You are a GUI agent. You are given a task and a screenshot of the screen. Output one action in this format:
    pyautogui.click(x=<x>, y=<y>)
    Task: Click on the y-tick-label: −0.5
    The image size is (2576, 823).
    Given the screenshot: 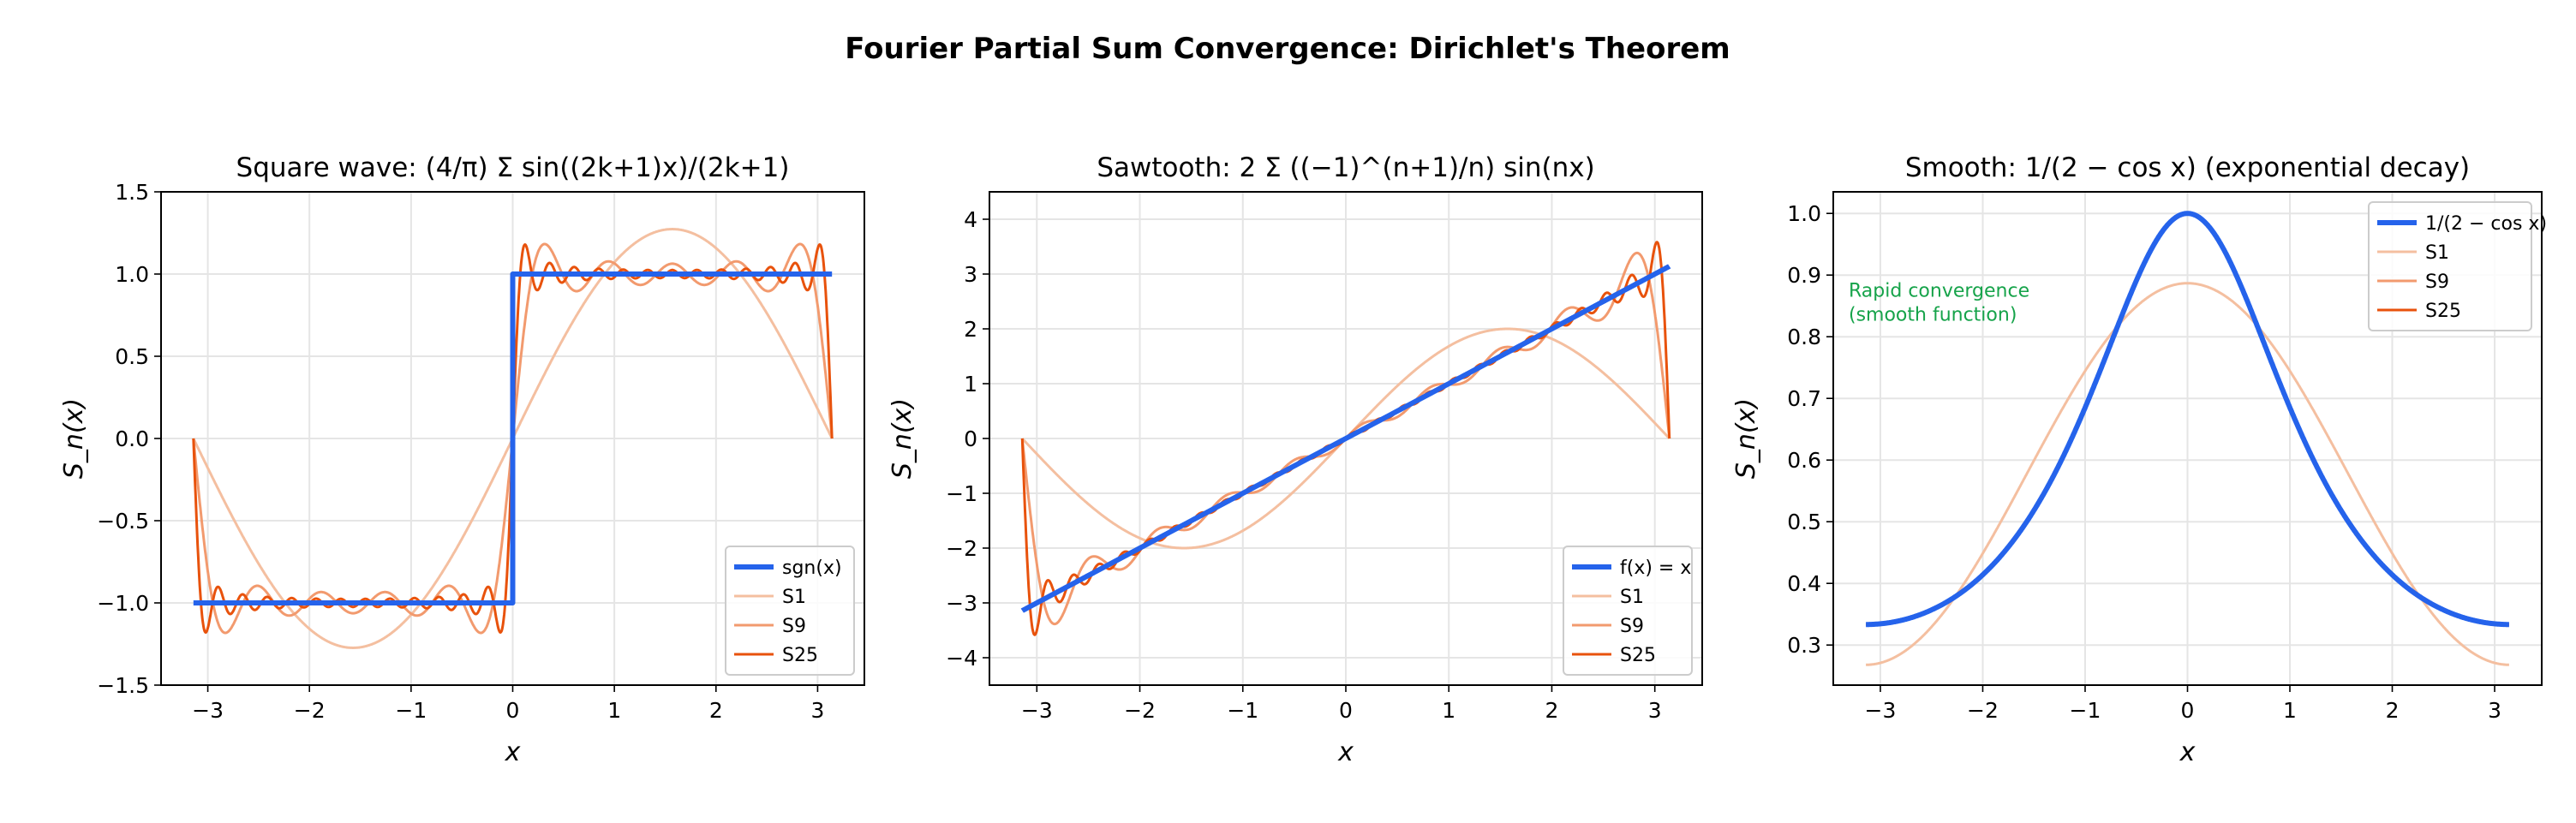 What is the action you would take?
    pyautogui.click(x=123, y=521)
    